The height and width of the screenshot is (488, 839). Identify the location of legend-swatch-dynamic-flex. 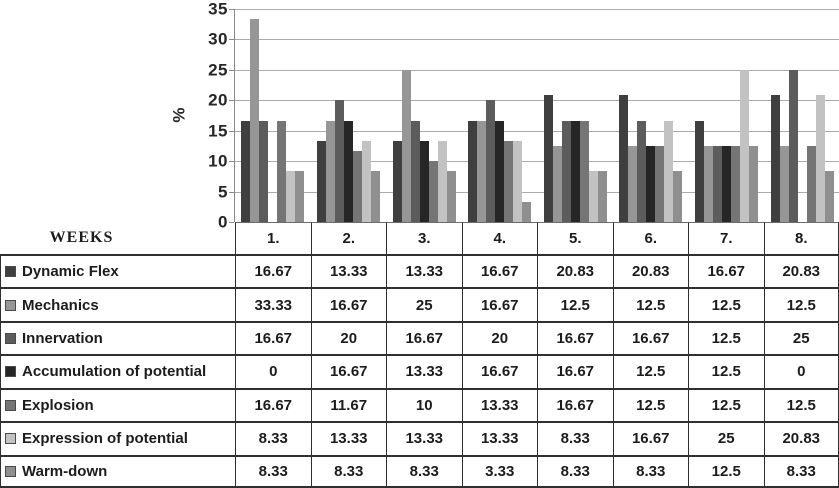
(10, 272).